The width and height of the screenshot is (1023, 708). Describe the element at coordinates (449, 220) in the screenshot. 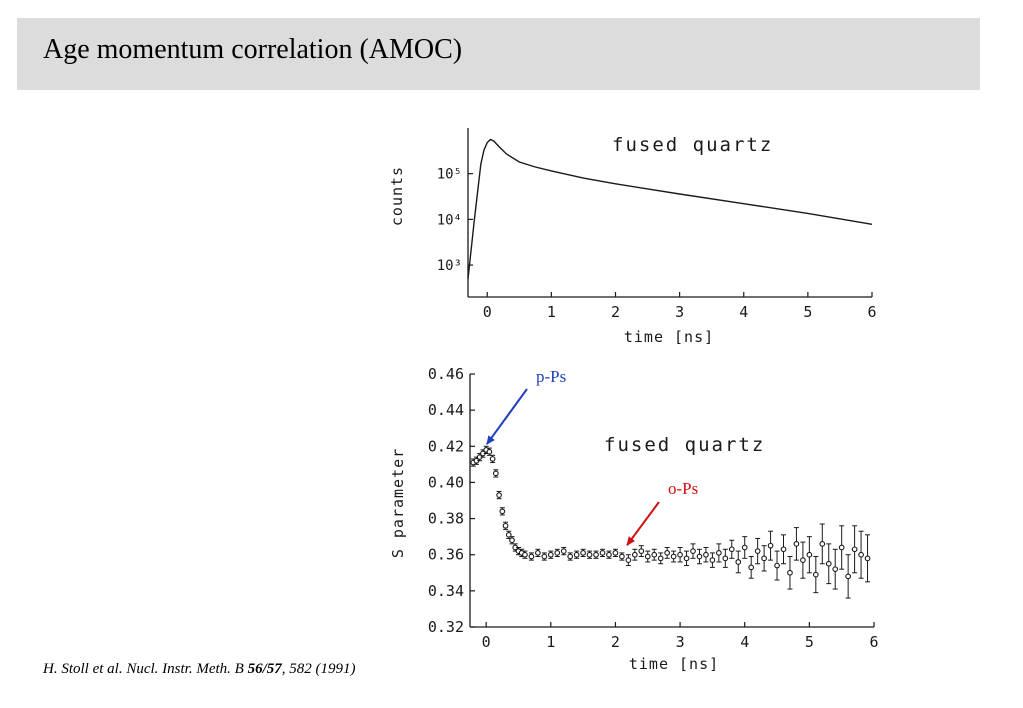

I see `counts-ytick-label: 10⁴` at that location.